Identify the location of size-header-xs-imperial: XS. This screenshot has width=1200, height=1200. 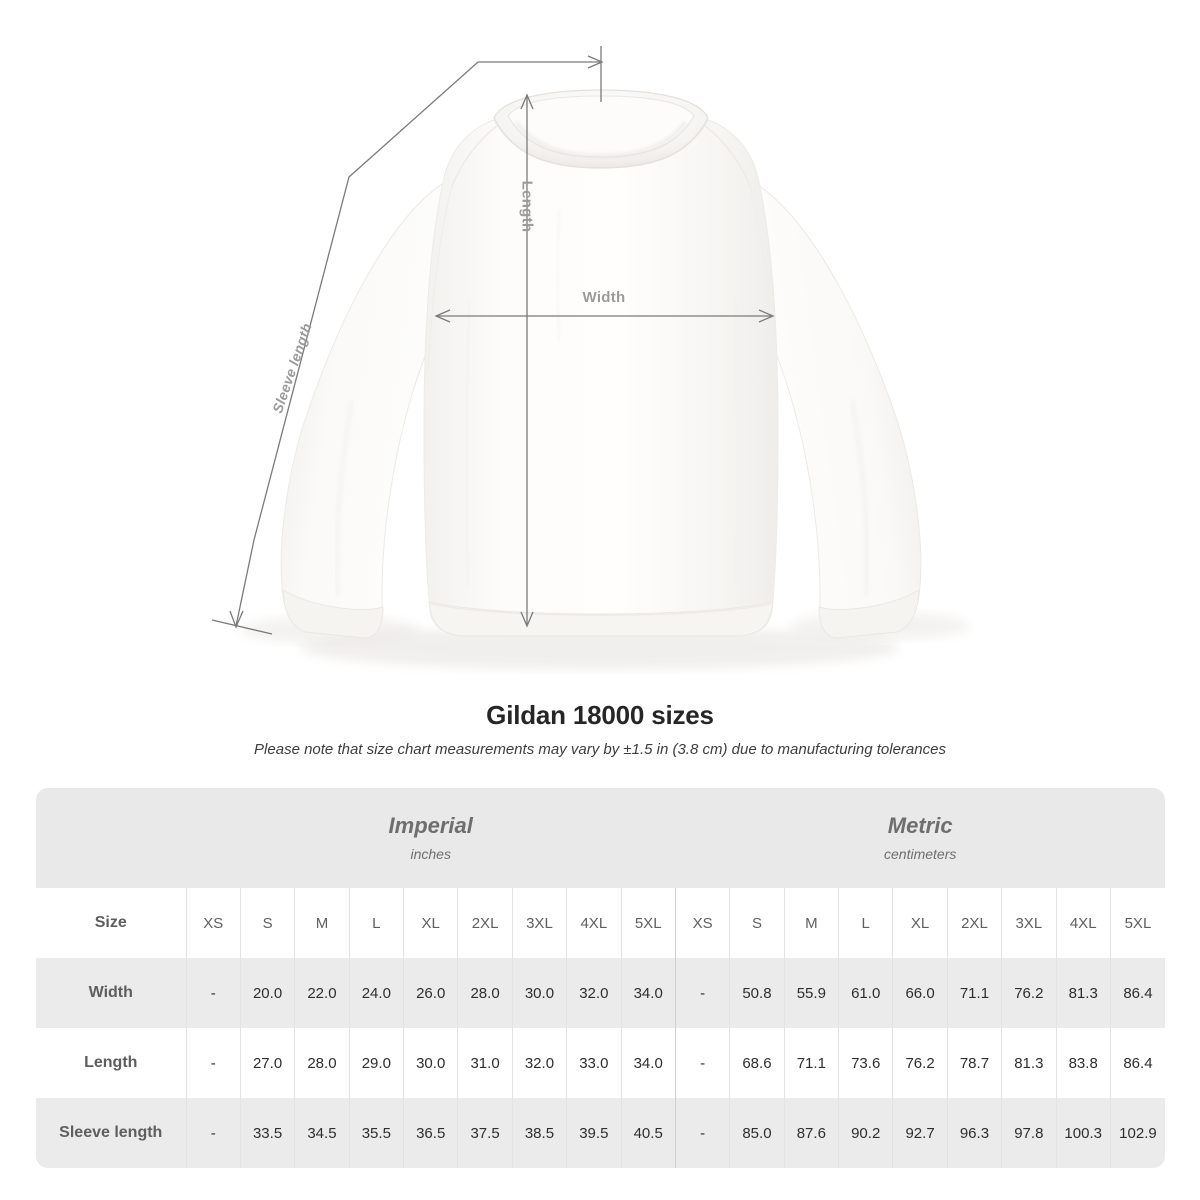
(213, 923).